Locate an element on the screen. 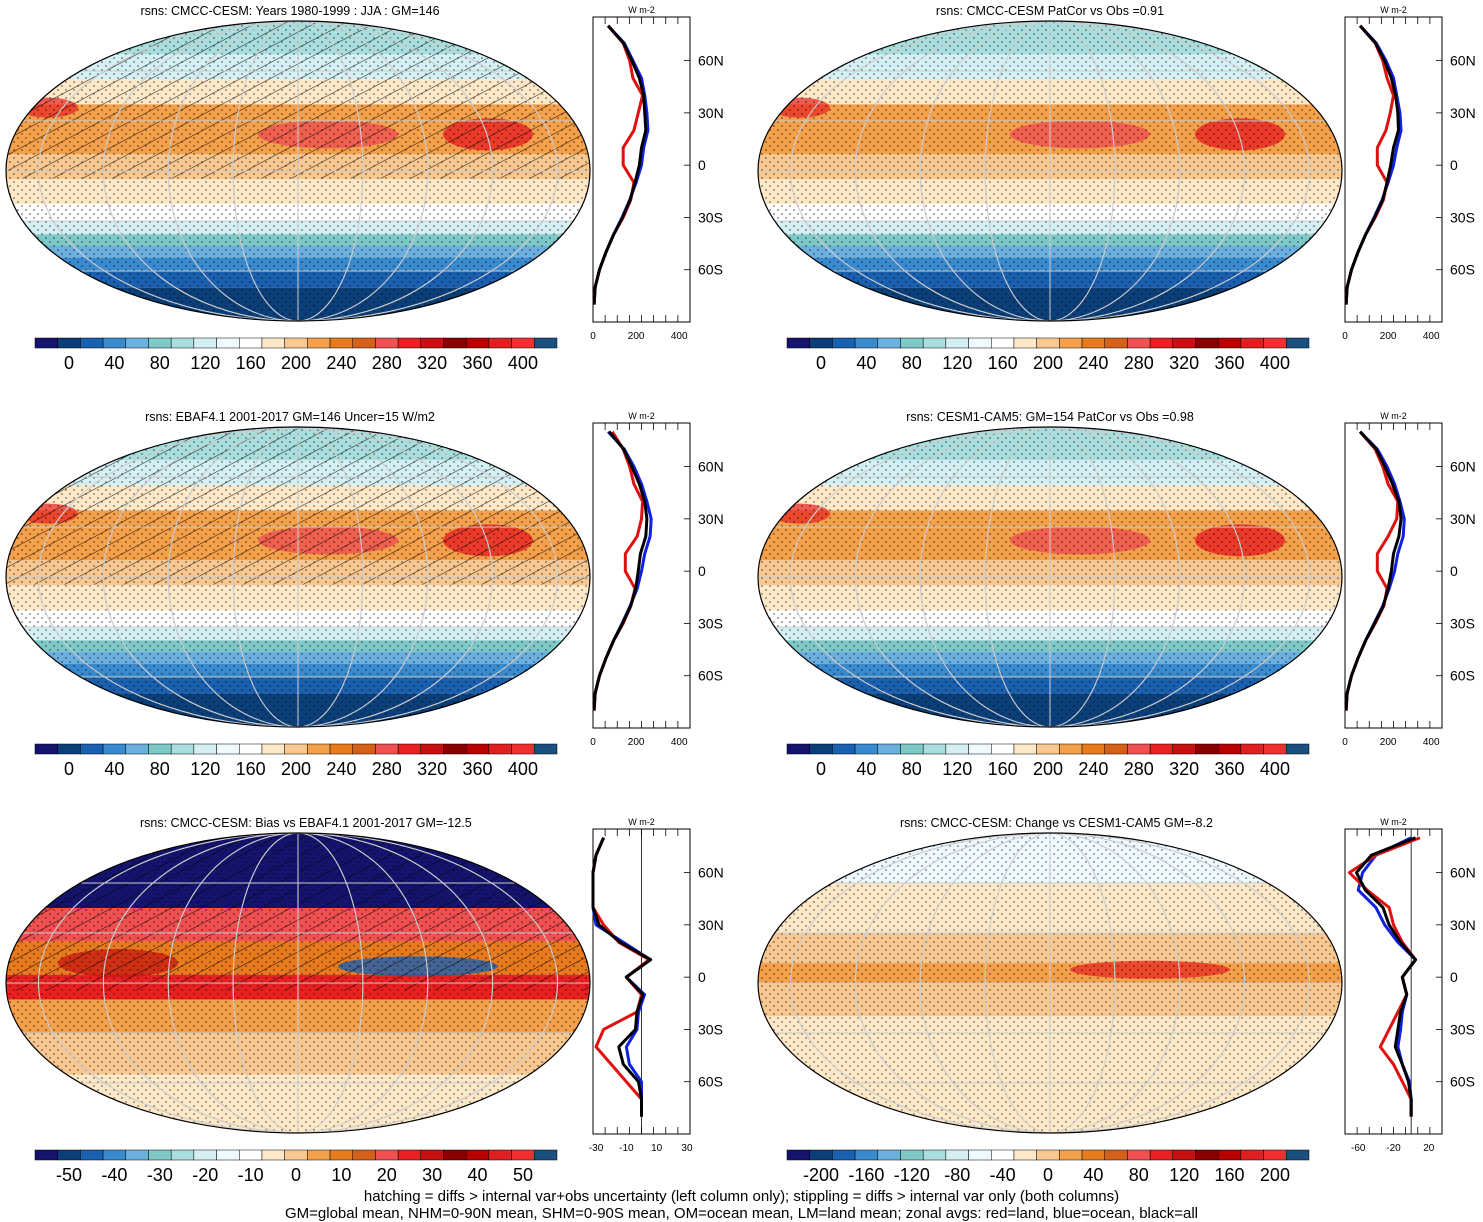 This screenshot has width=1483, height=1222. colorbar-label: 80 is located at coordinates (1139, 1175).